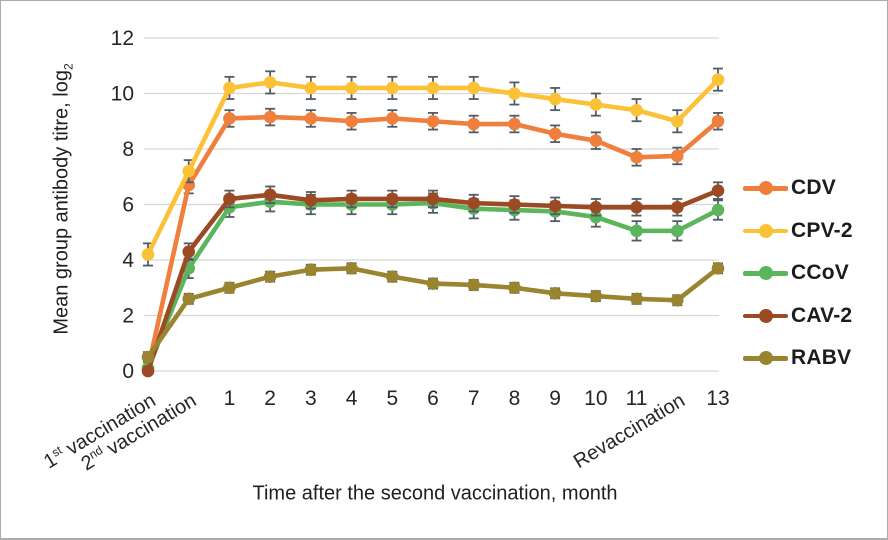  I want to click on legend-label: CAV-2, so click(822, 315).